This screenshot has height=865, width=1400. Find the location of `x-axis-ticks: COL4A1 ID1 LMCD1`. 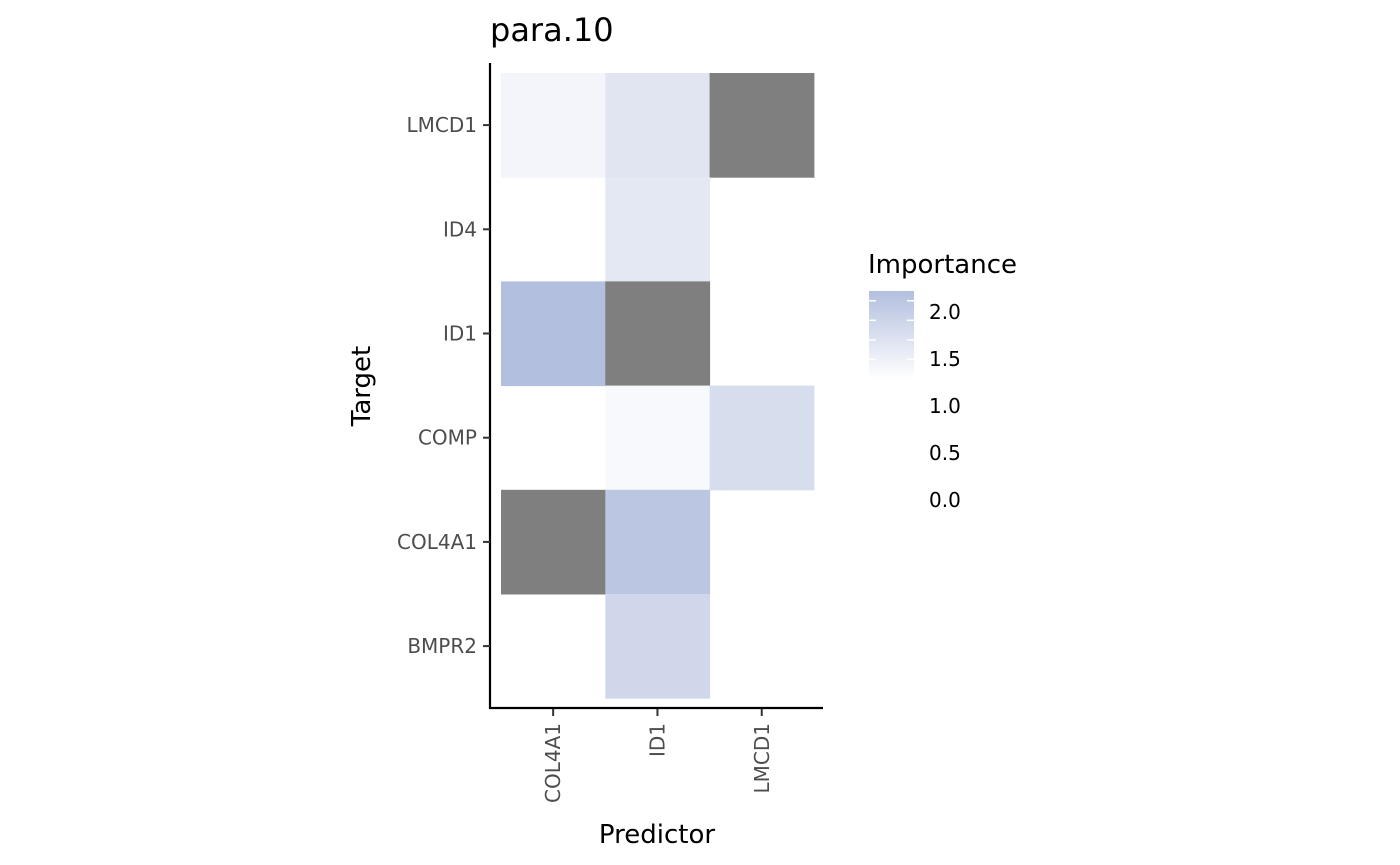

x-axis-ticks: COL4A1 ID1 LMCD1 is located at coordinates (657, 756).